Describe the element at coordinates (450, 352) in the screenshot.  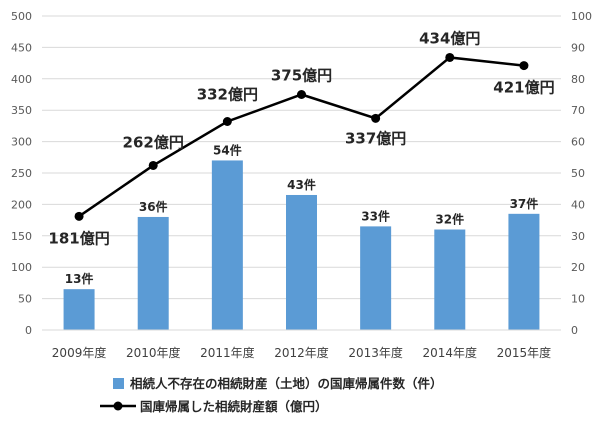
I see `x-tick-label: 2014年度` at that location.